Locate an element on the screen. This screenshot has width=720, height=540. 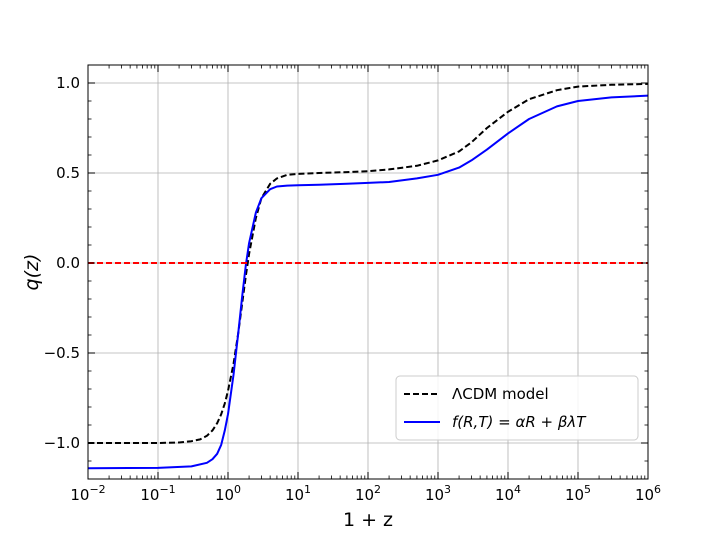
legend: ΛCDM model f(R,T) = αR + βλT is located at coordinates (517, 408).